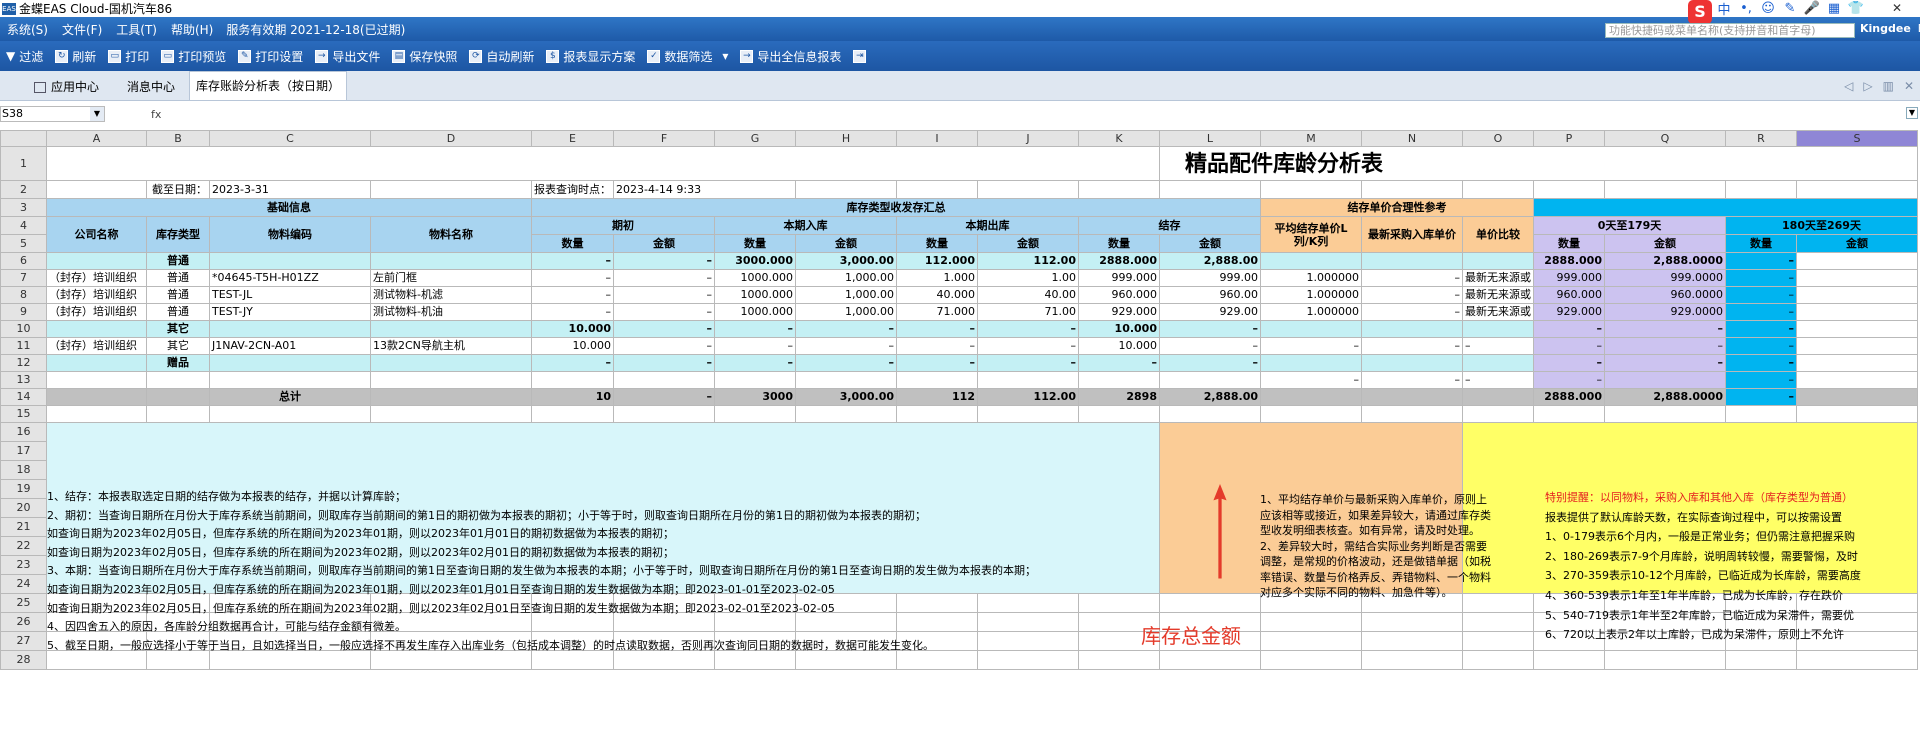 This screenshot has width=1920, height=753. What do you see at coordinates (572, 261) in the screenshot?
I see `cell-E6: –` at bounding box center [572, 261].